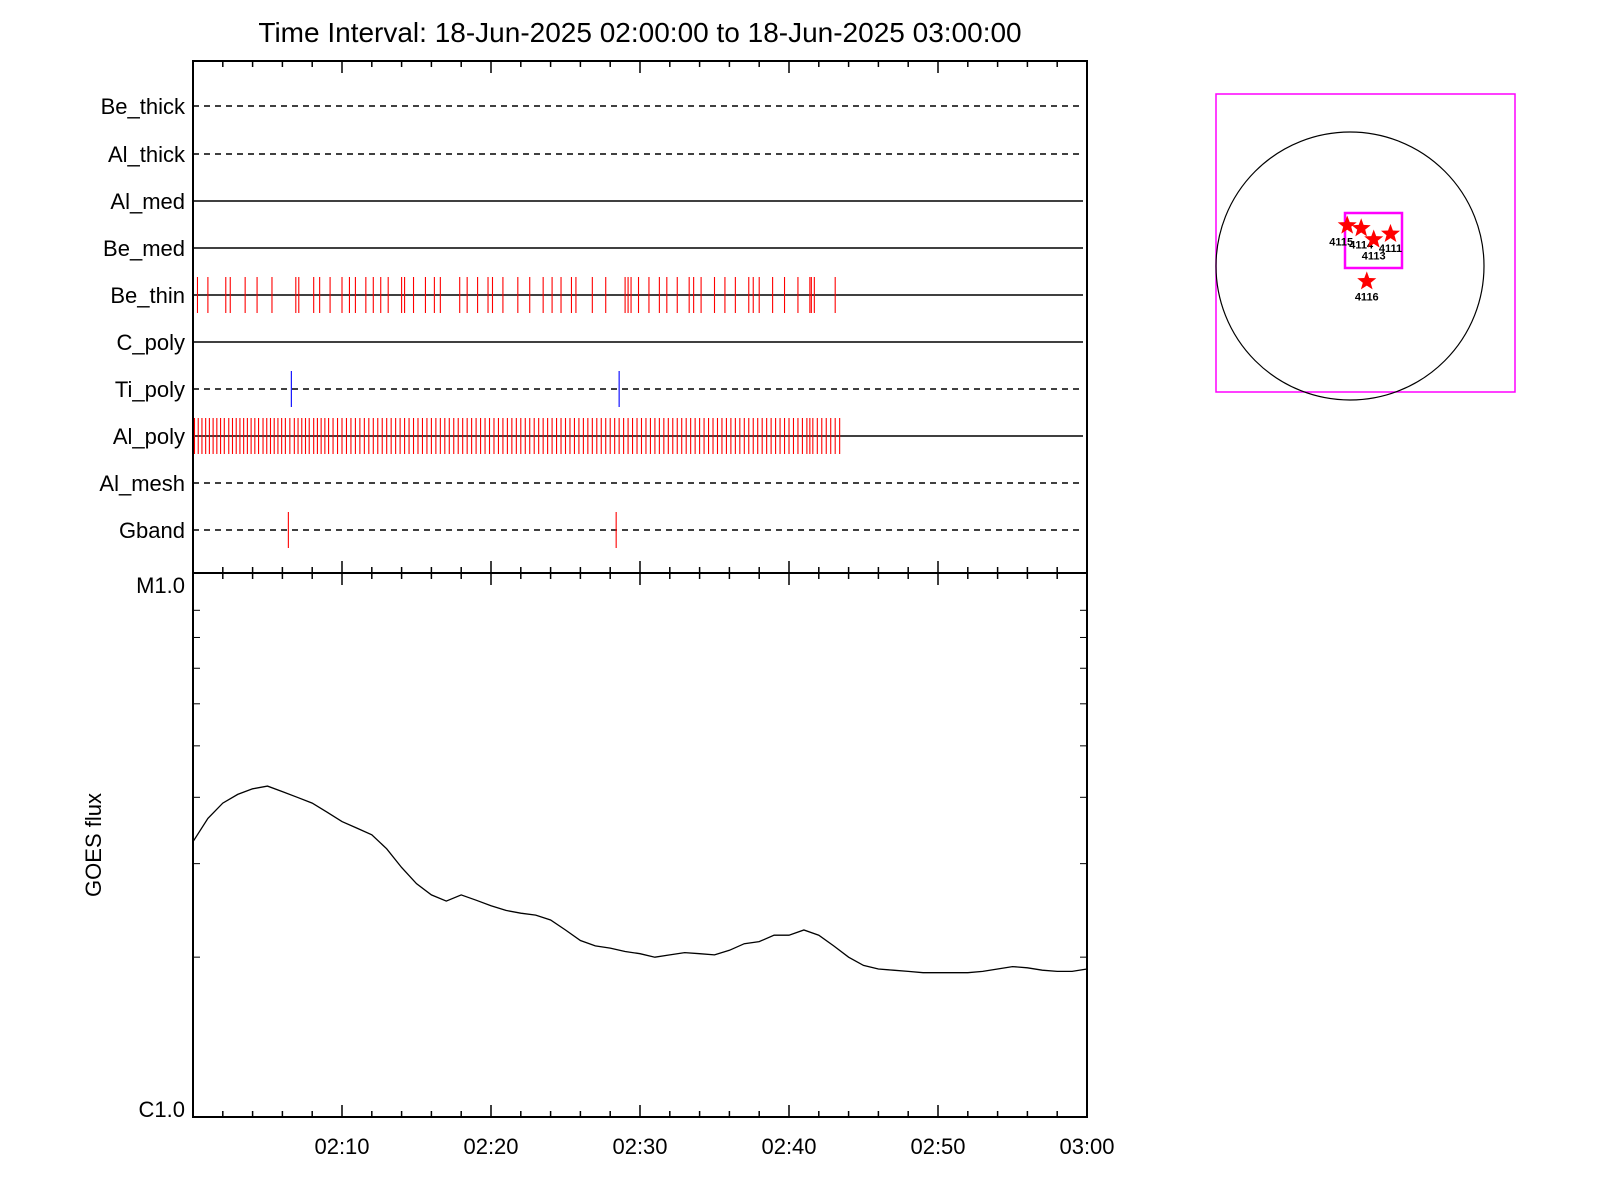 This screenshot has height=1200, width=1600. I want to click on x-tick-label: 02:10, so click(341, 1146).